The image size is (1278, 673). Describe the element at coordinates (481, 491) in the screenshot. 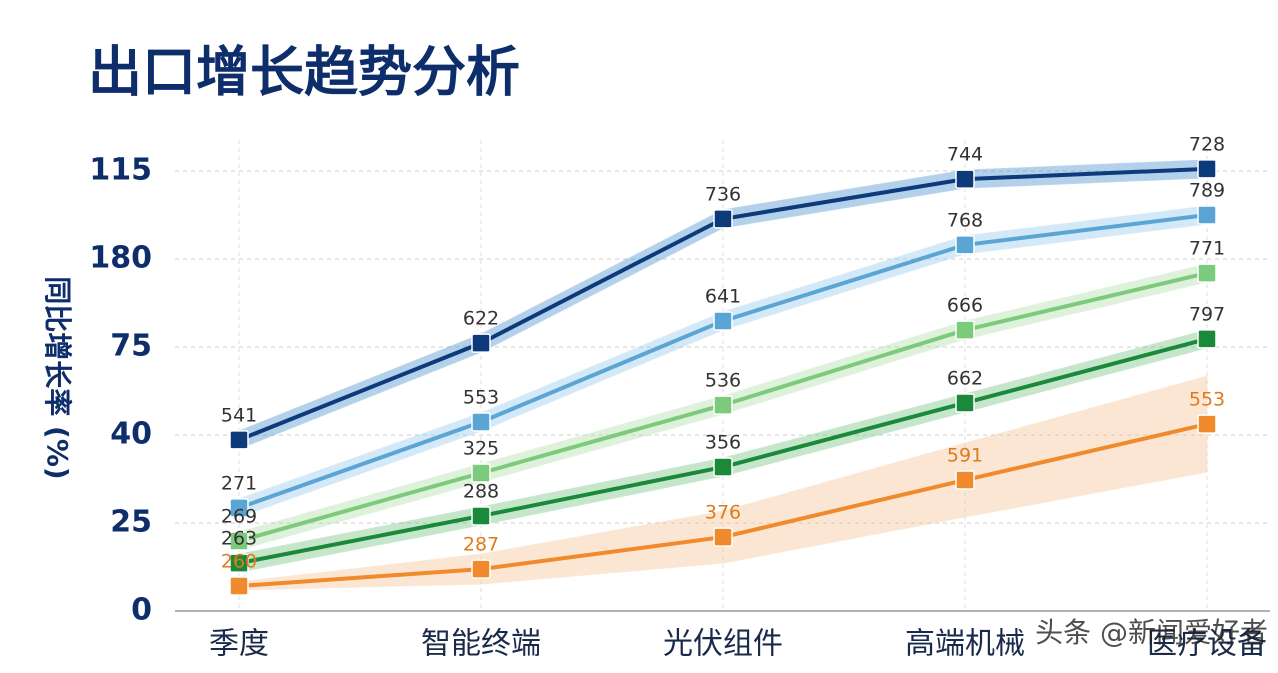

I see `point-label: 288` at that location.